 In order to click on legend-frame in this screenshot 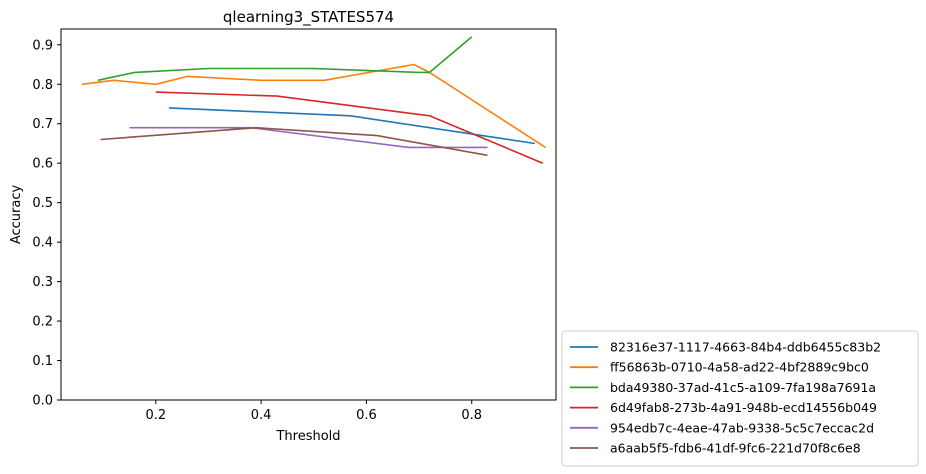, I will do `click(740, 398)`.